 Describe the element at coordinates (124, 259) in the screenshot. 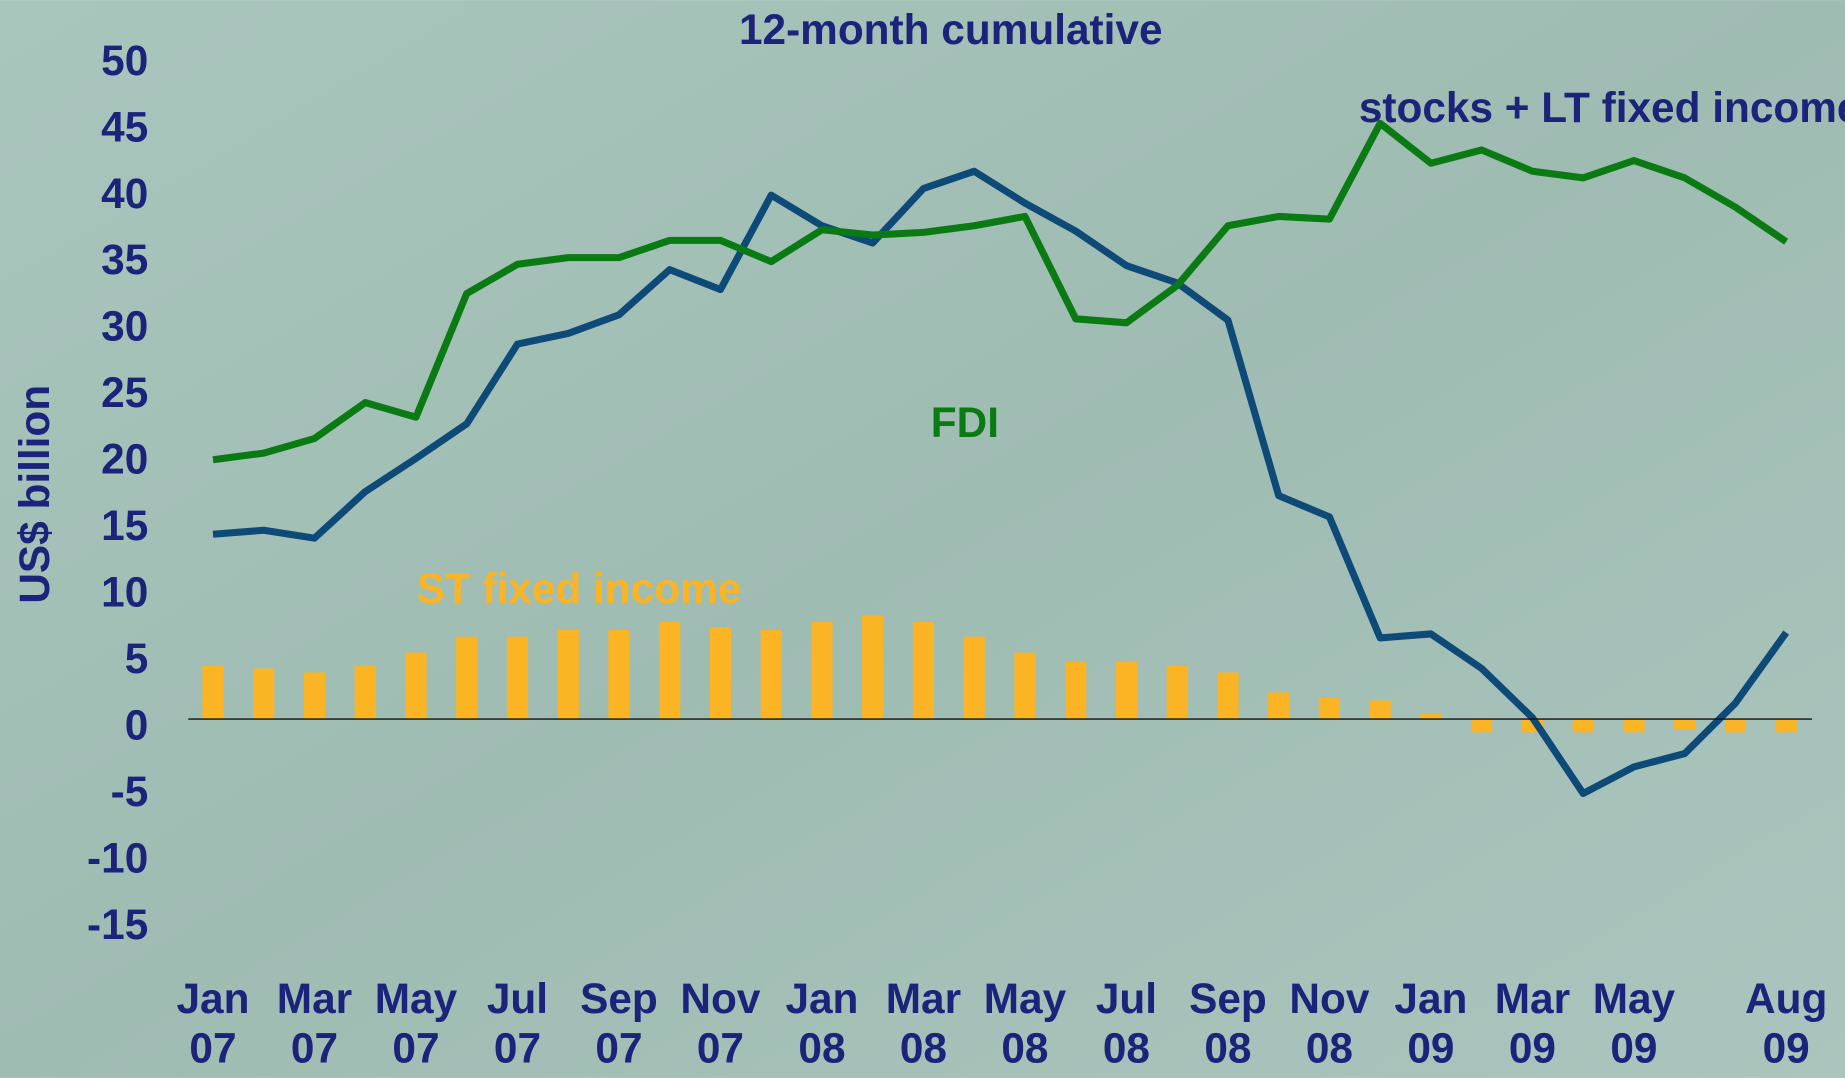

I see `y-tick-label: 35` at that location.